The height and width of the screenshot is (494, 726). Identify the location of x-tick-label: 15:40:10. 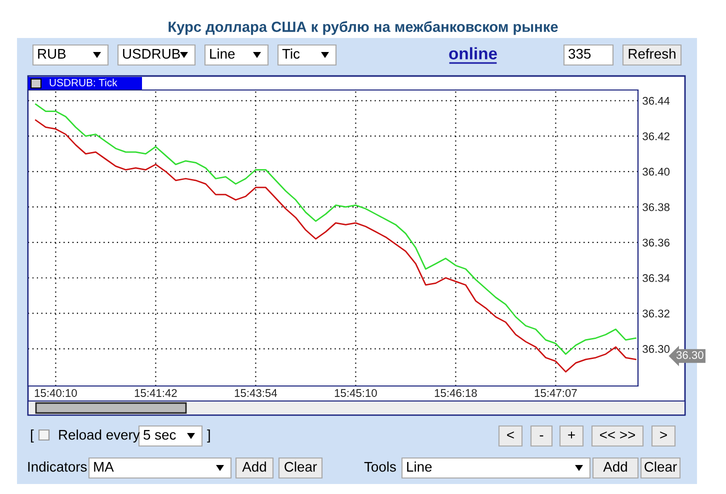
(55, 393).